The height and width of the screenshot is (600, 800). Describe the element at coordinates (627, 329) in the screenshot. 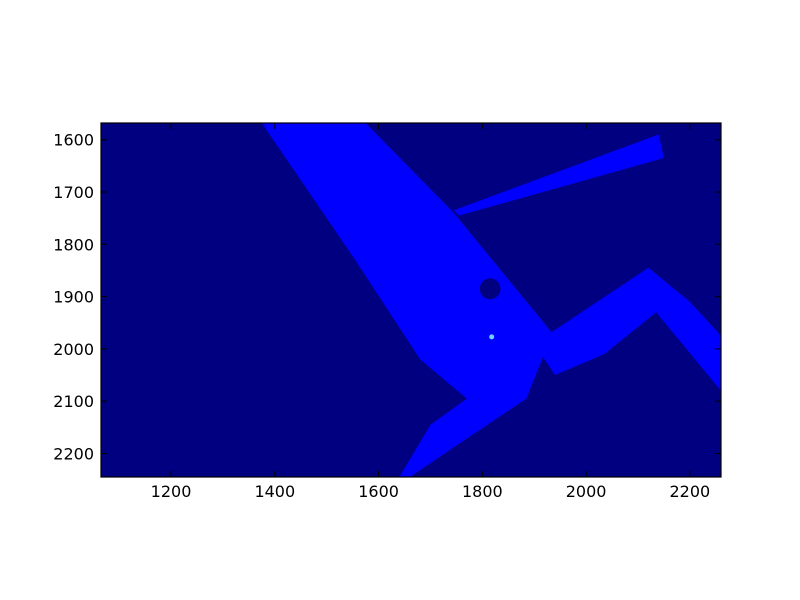

I see `region-east-branch` at that location.